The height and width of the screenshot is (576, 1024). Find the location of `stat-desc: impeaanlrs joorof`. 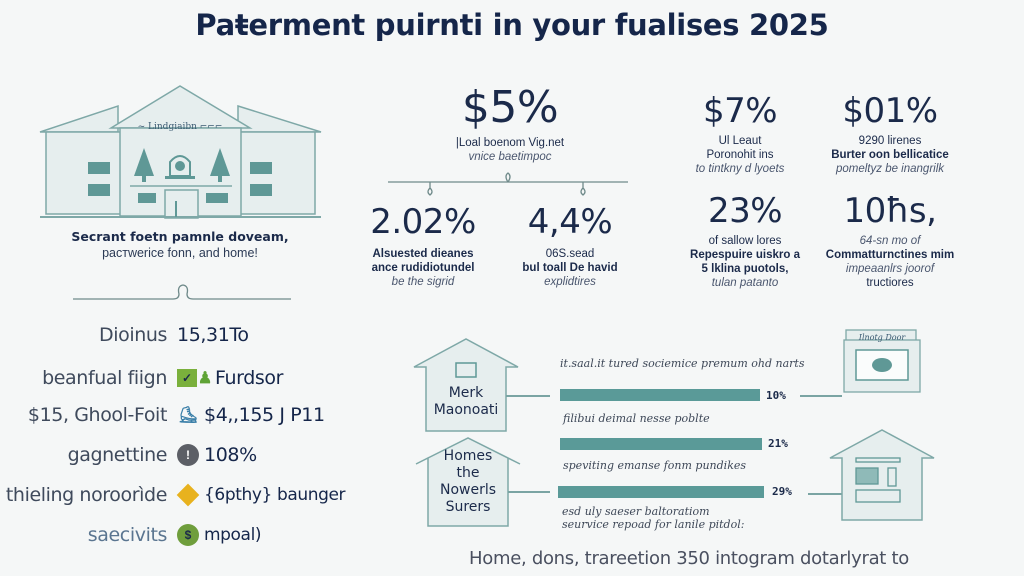

stat-desc: impeaanlrs joorof is located at coordinates (890, 269).